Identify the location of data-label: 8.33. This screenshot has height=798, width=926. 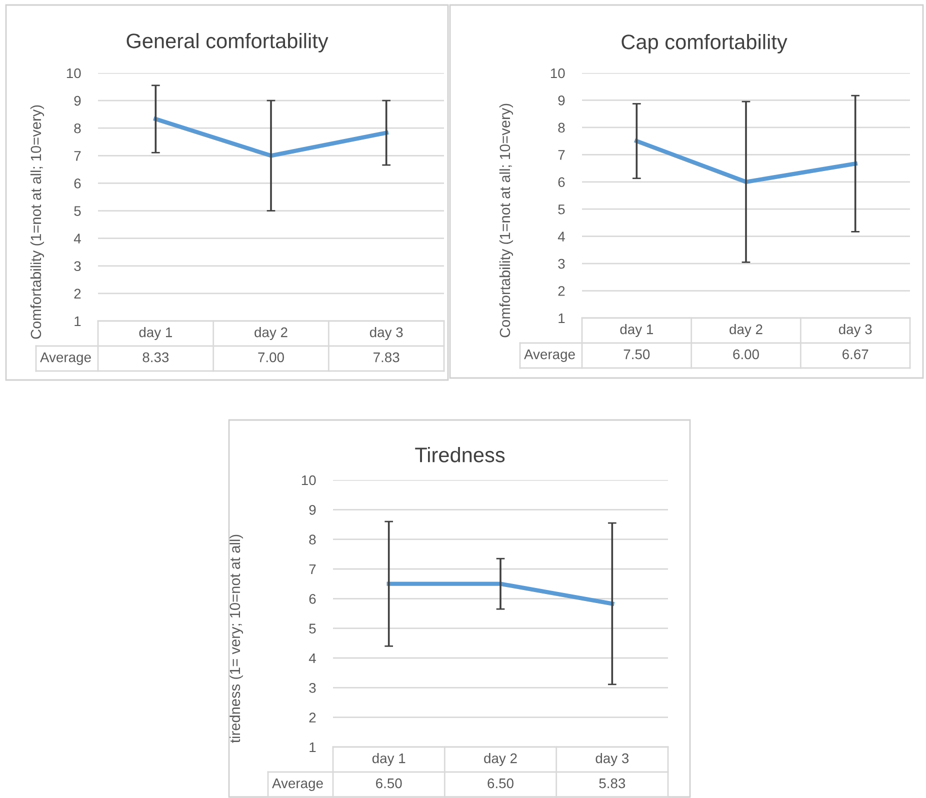
(155, 357).